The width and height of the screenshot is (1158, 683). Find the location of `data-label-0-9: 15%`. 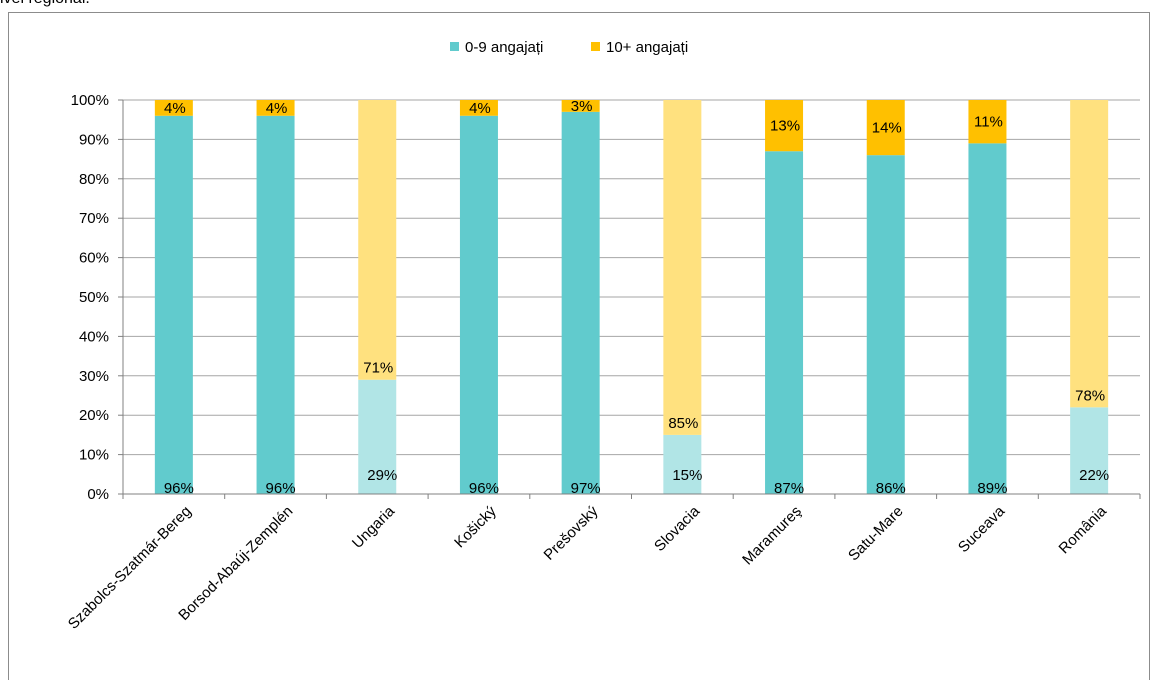

data-label-0-9: 15% is located at coordinates (687, 475).